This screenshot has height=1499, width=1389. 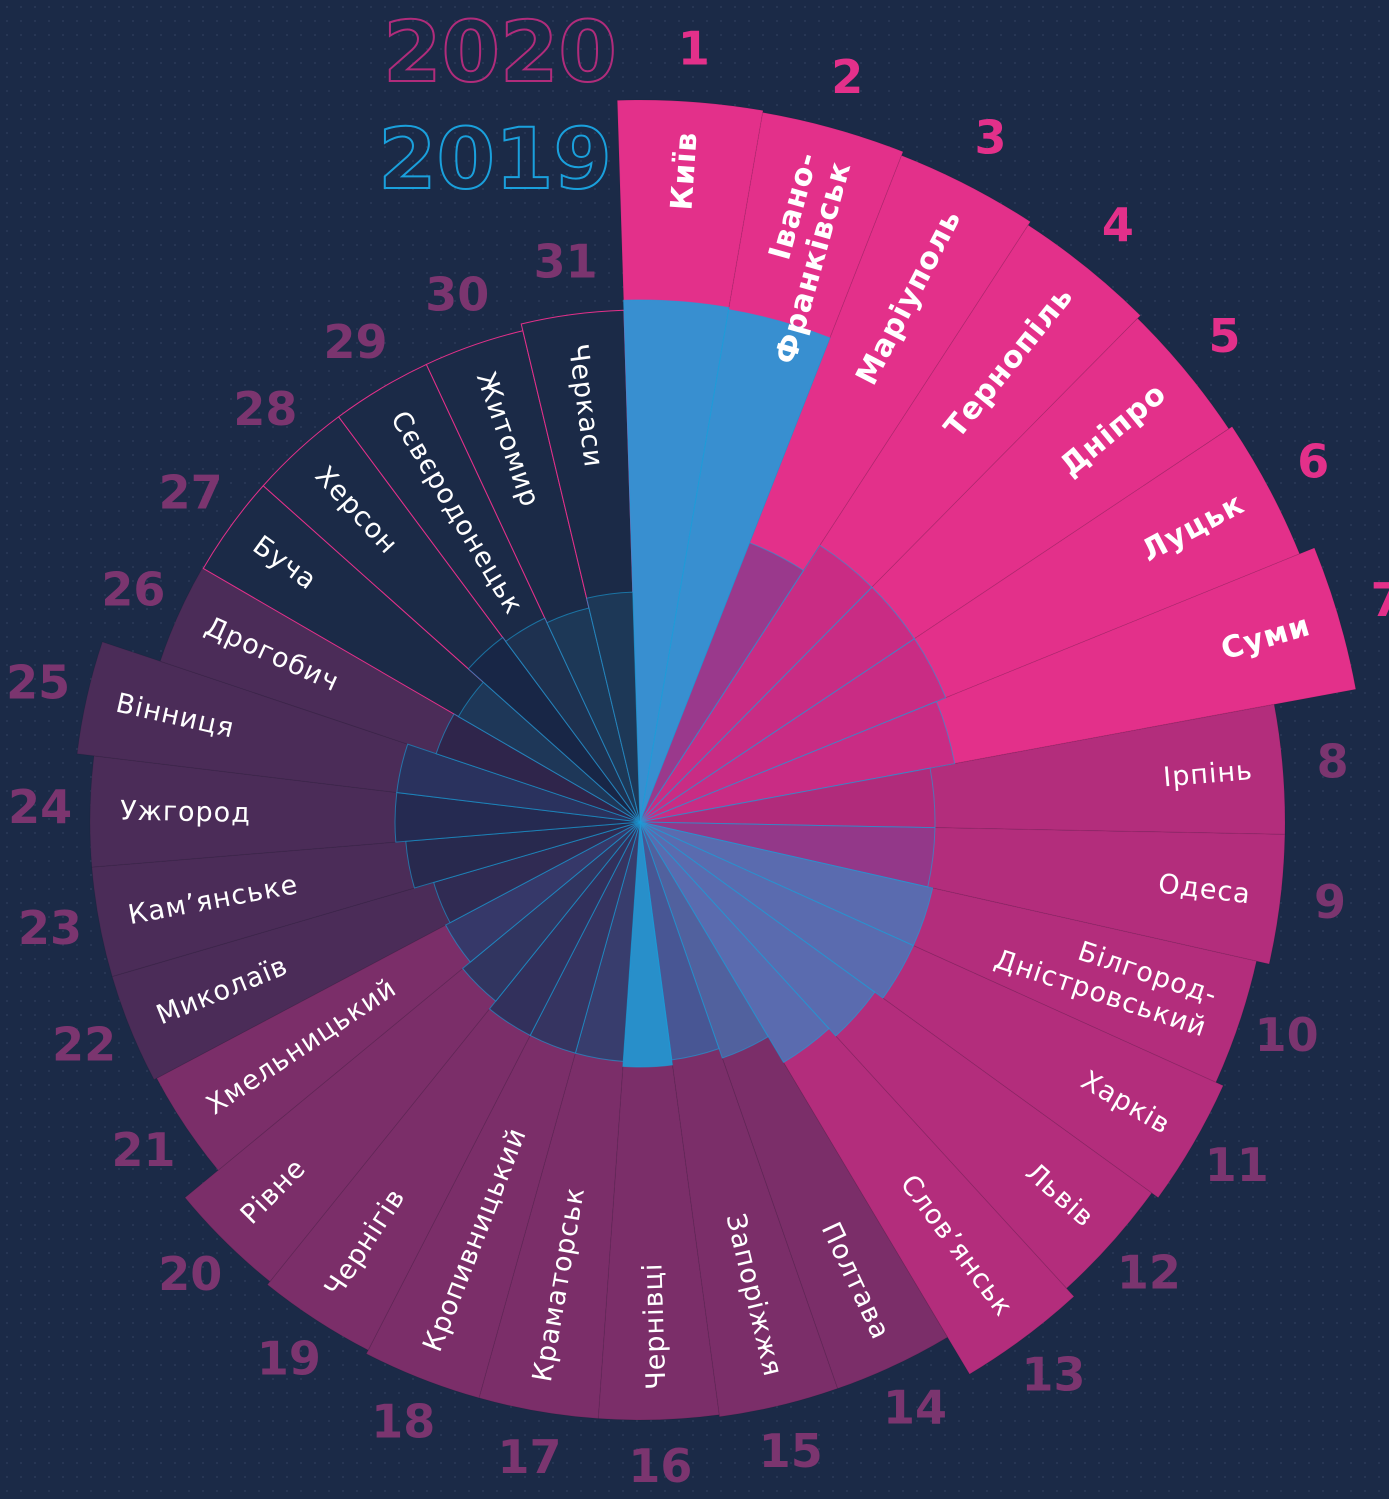 I want to click on rank-label: 23, so click(x=50, y=928).